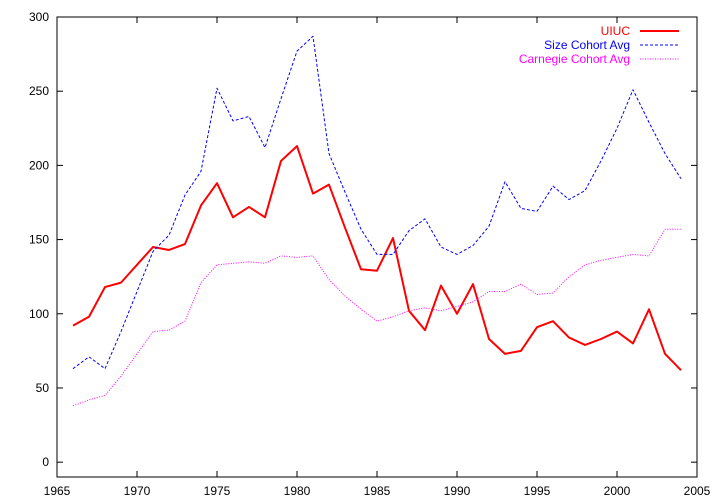 Image resolution: width=720 pixels, height=504 pixels. What do you see at coordinates (39, 314) in the screenshot?
I see `y-tick-label: 100` at bounding box center [39, 314].